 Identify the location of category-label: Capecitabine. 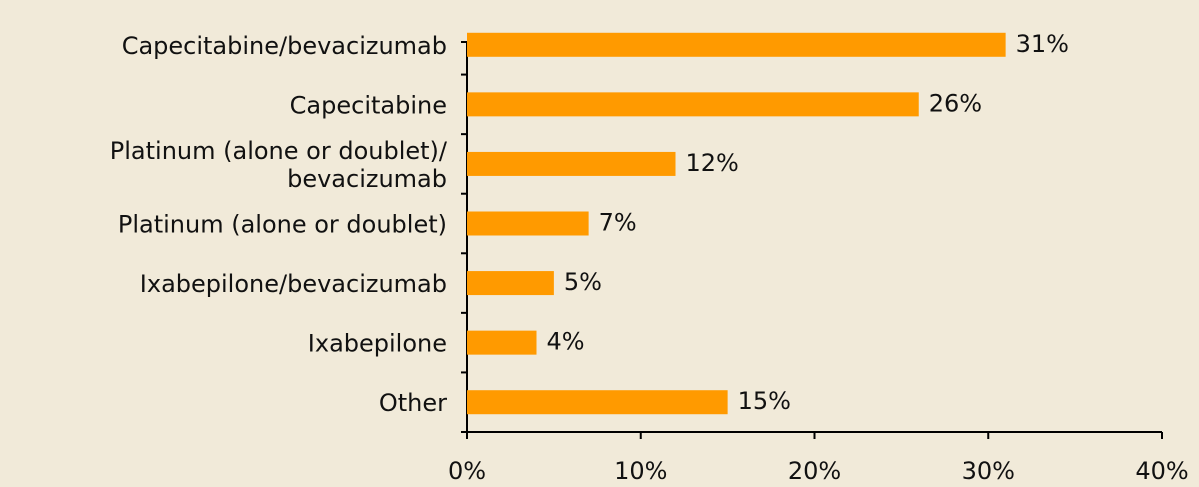
(368, 105).